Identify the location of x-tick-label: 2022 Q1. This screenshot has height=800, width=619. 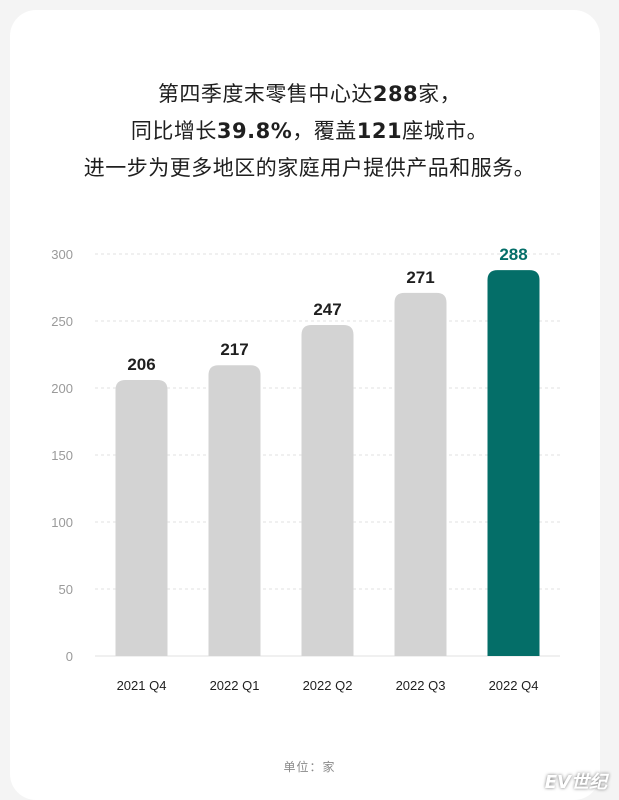
(235, 685).